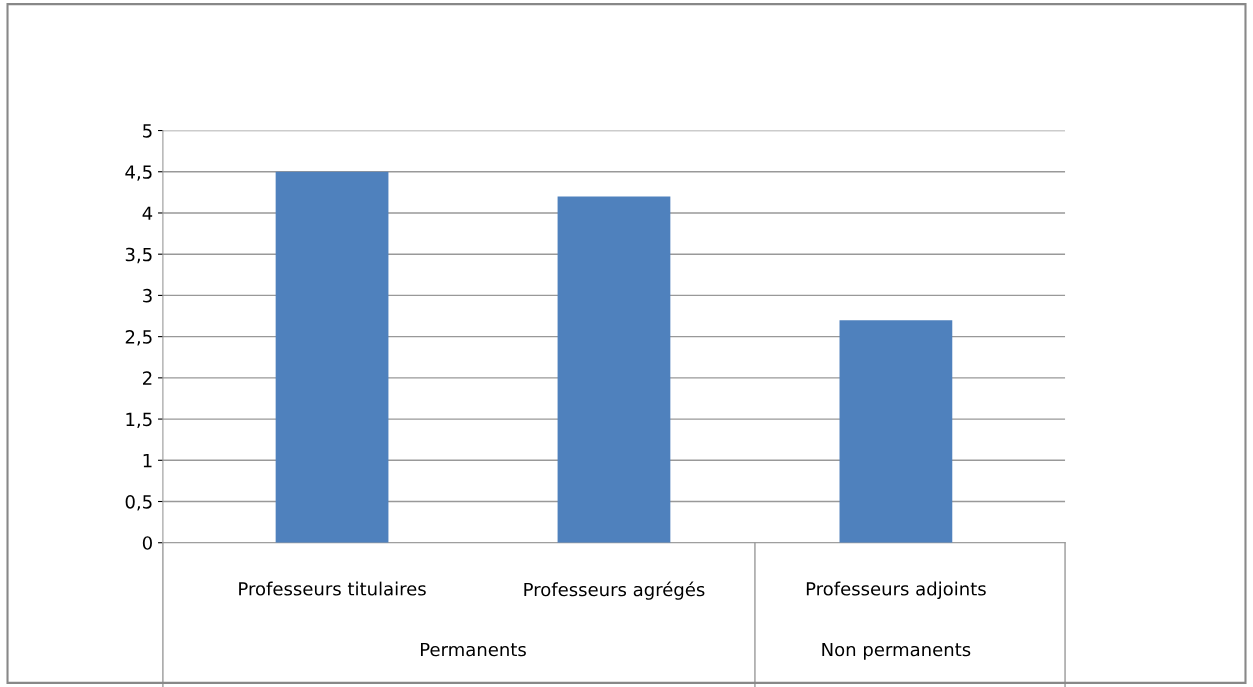  What do you see at coordinates (147, 295) in the screenshot?
I see `y-tick-label: 3` at bounding box center [147, 295].